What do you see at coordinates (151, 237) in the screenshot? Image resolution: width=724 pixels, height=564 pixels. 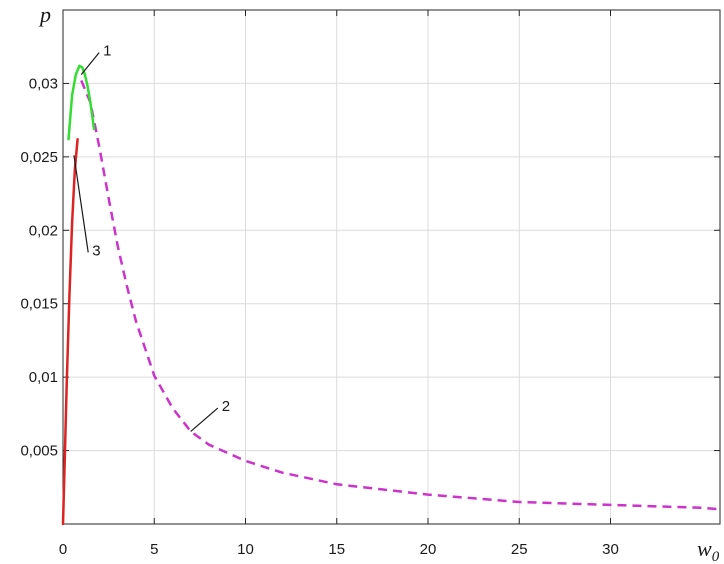 I see `curve-annotations: 1 2 3` at bounding box center [151, 237].